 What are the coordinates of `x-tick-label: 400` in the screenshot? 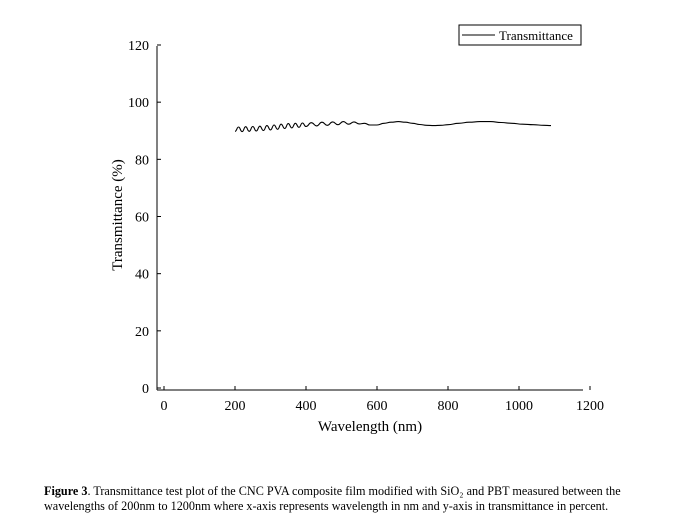 It's located at (306, 406).